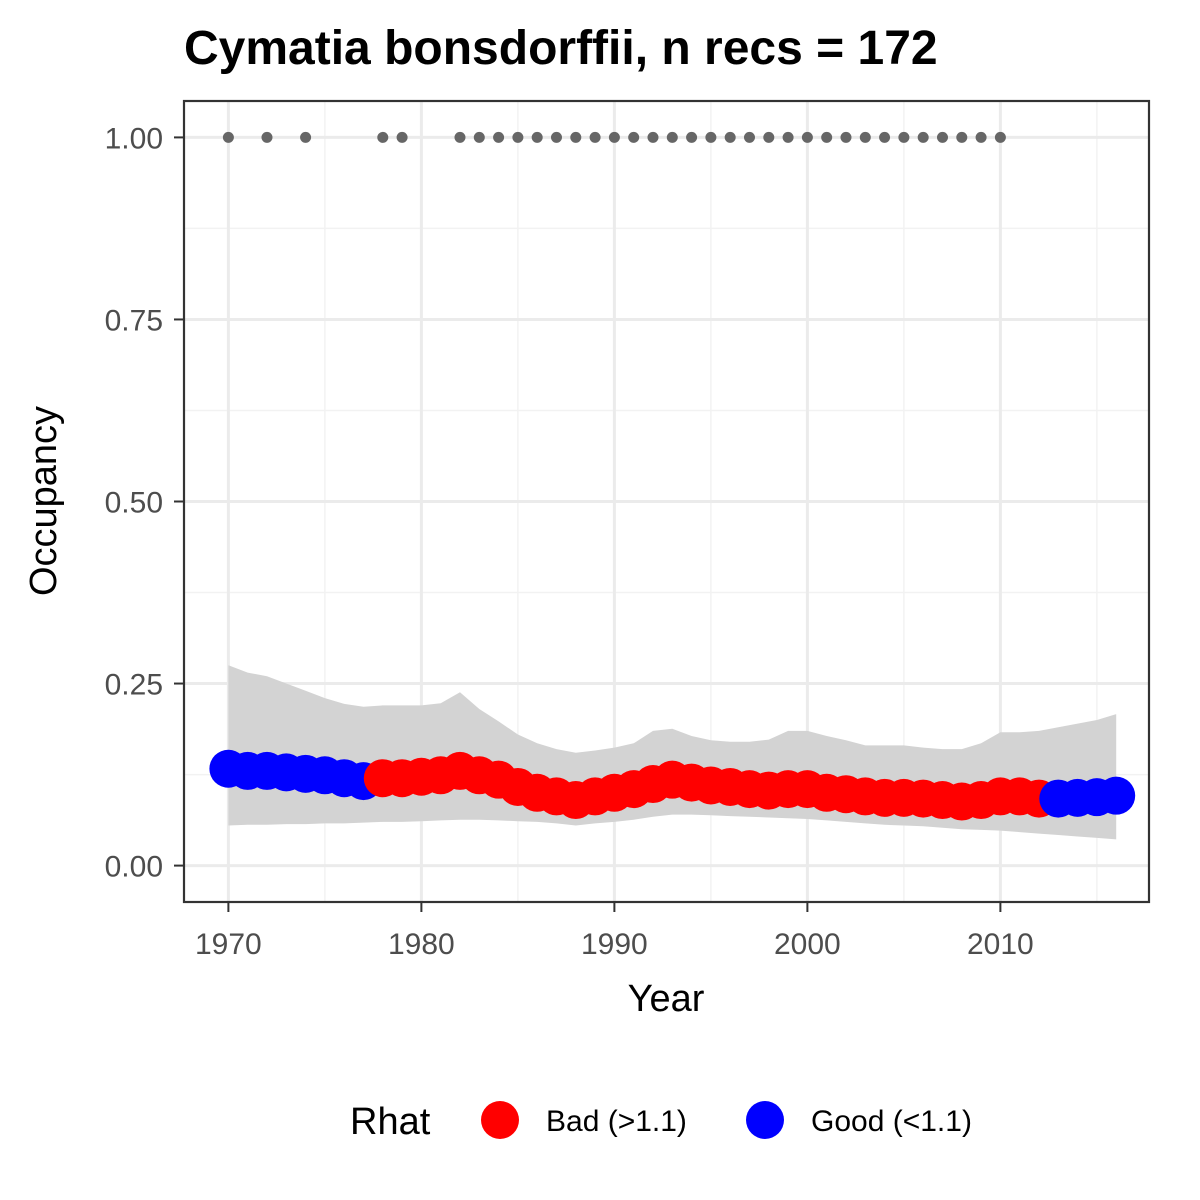  I want to click on x-tick-label: 1990, so click(614, 944).